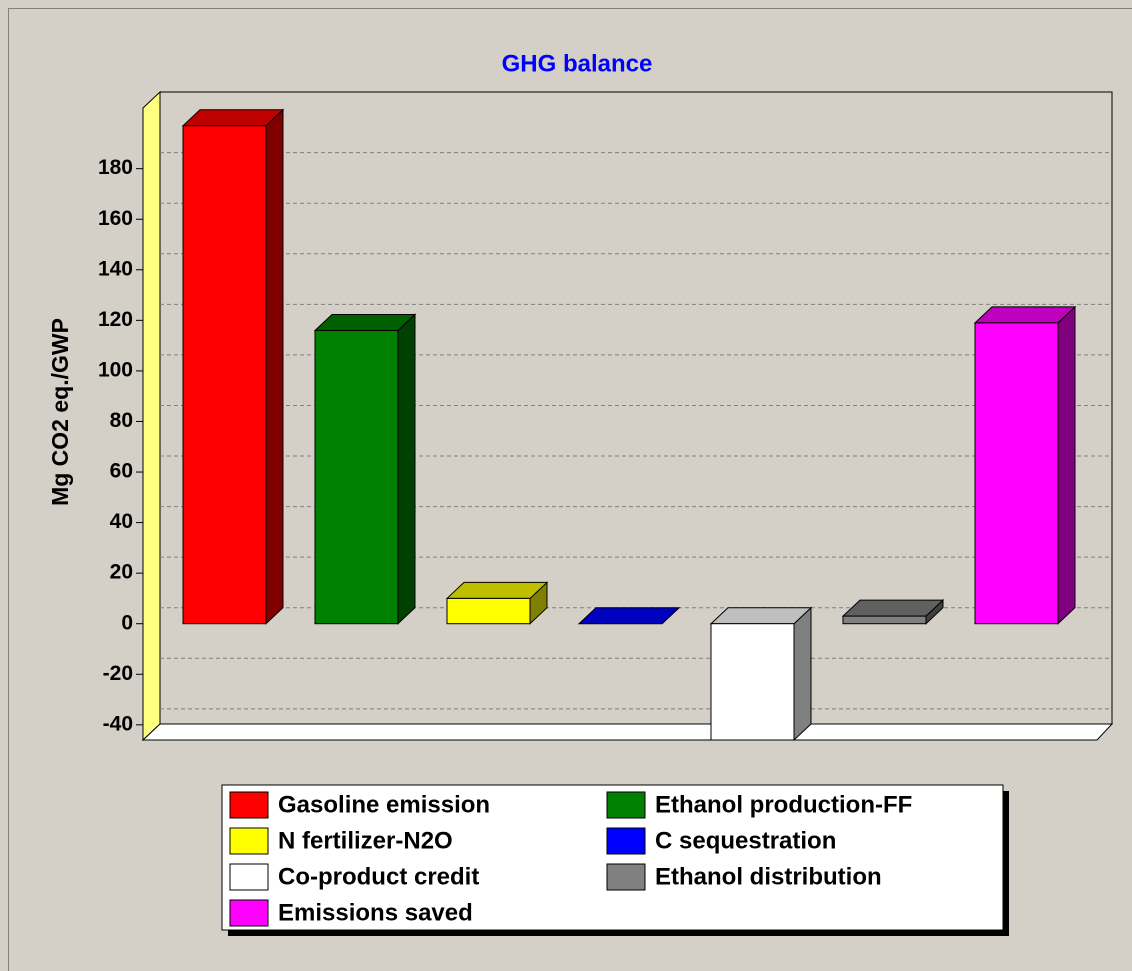 The height and width of the screenshot is (971, 1132). What do you see at coordinates (783, 804) in the screenshot?
I see `legend-label: Ethanol production-FF` at bounding box center [783, 804].